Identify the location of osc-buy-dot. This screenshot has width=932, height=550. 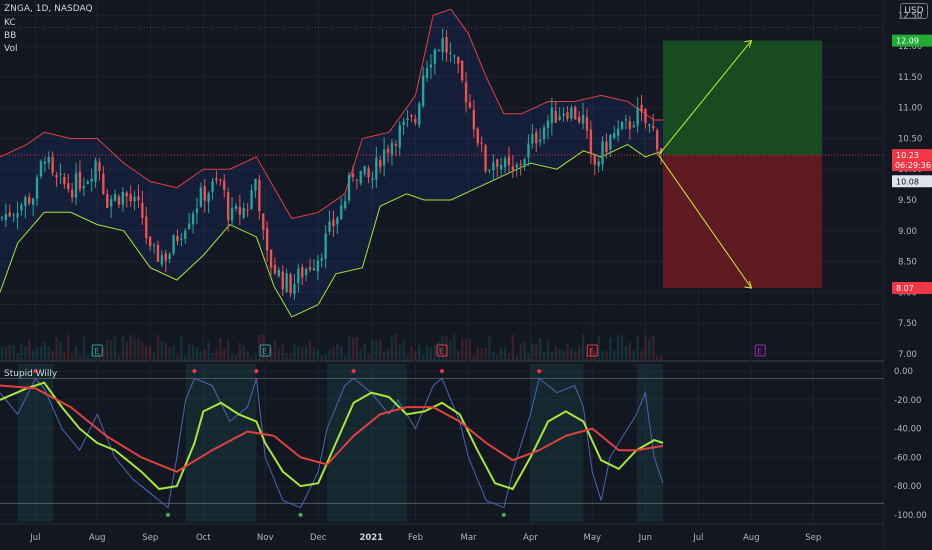
(167, 514).